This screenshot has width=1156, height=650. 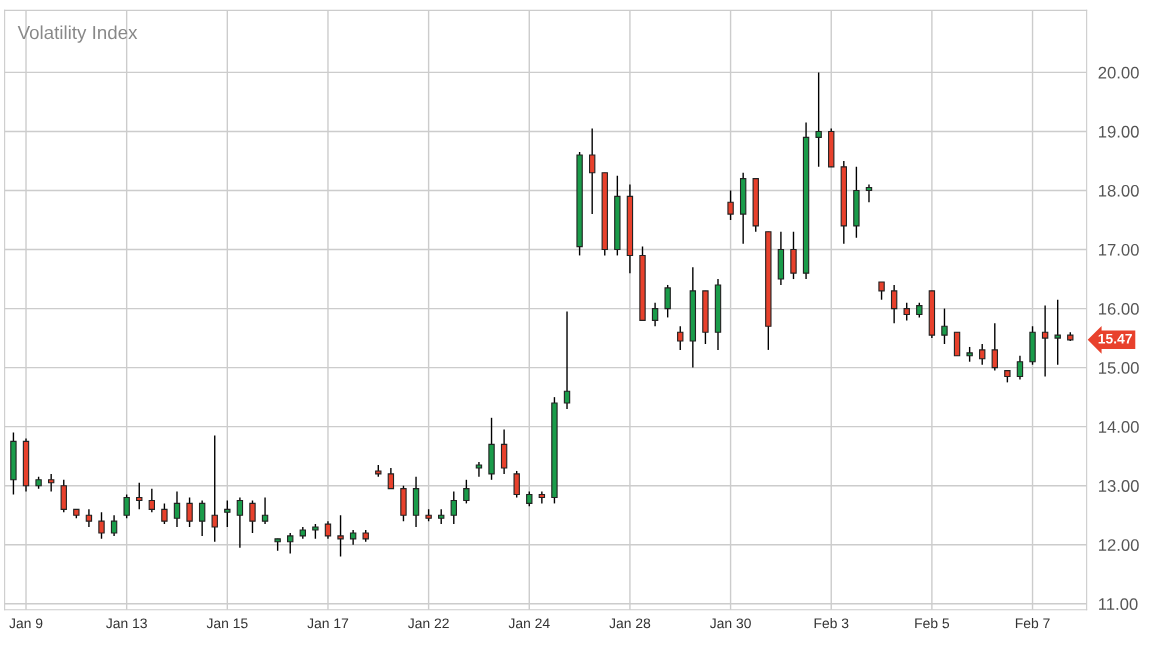 What do you see at coordinates (529, 623) in the screenshot?
I see `x-tick-label: Jan 24` at bounding box center [529, 623].